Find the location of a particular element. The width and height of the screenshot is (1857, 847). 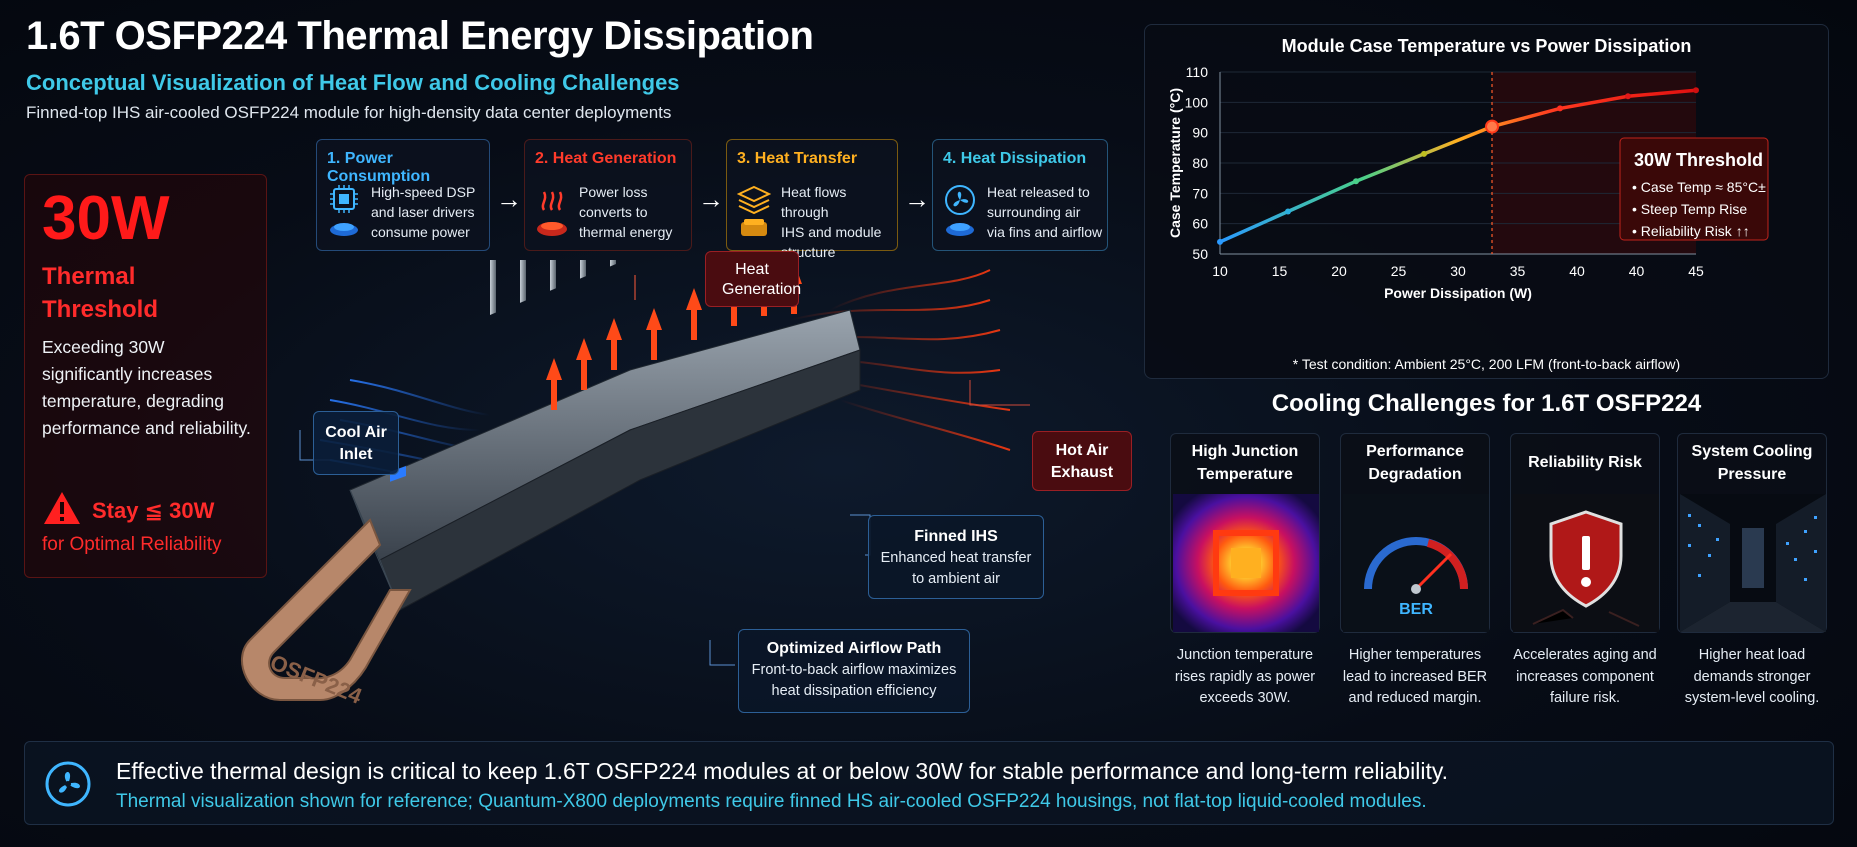

svg-text: BER is located at coordinates (1416, 609).